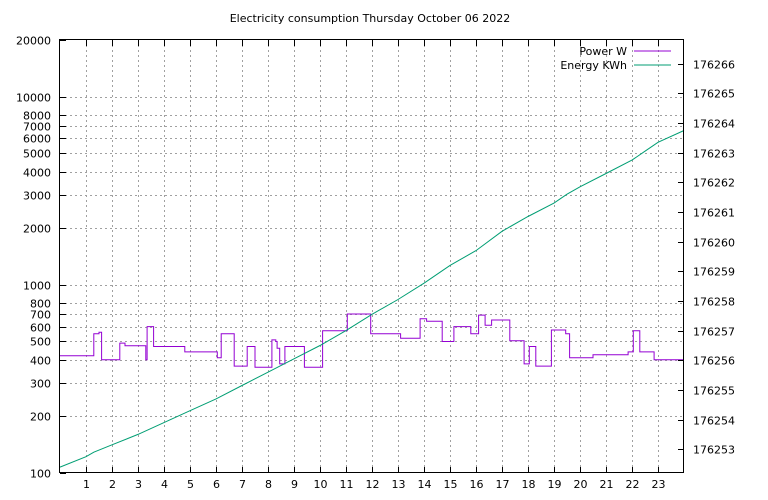 The height and width of the screenshot is (500, 768). I want to click on y-left-tick-label: 20000, so click(33, 41).